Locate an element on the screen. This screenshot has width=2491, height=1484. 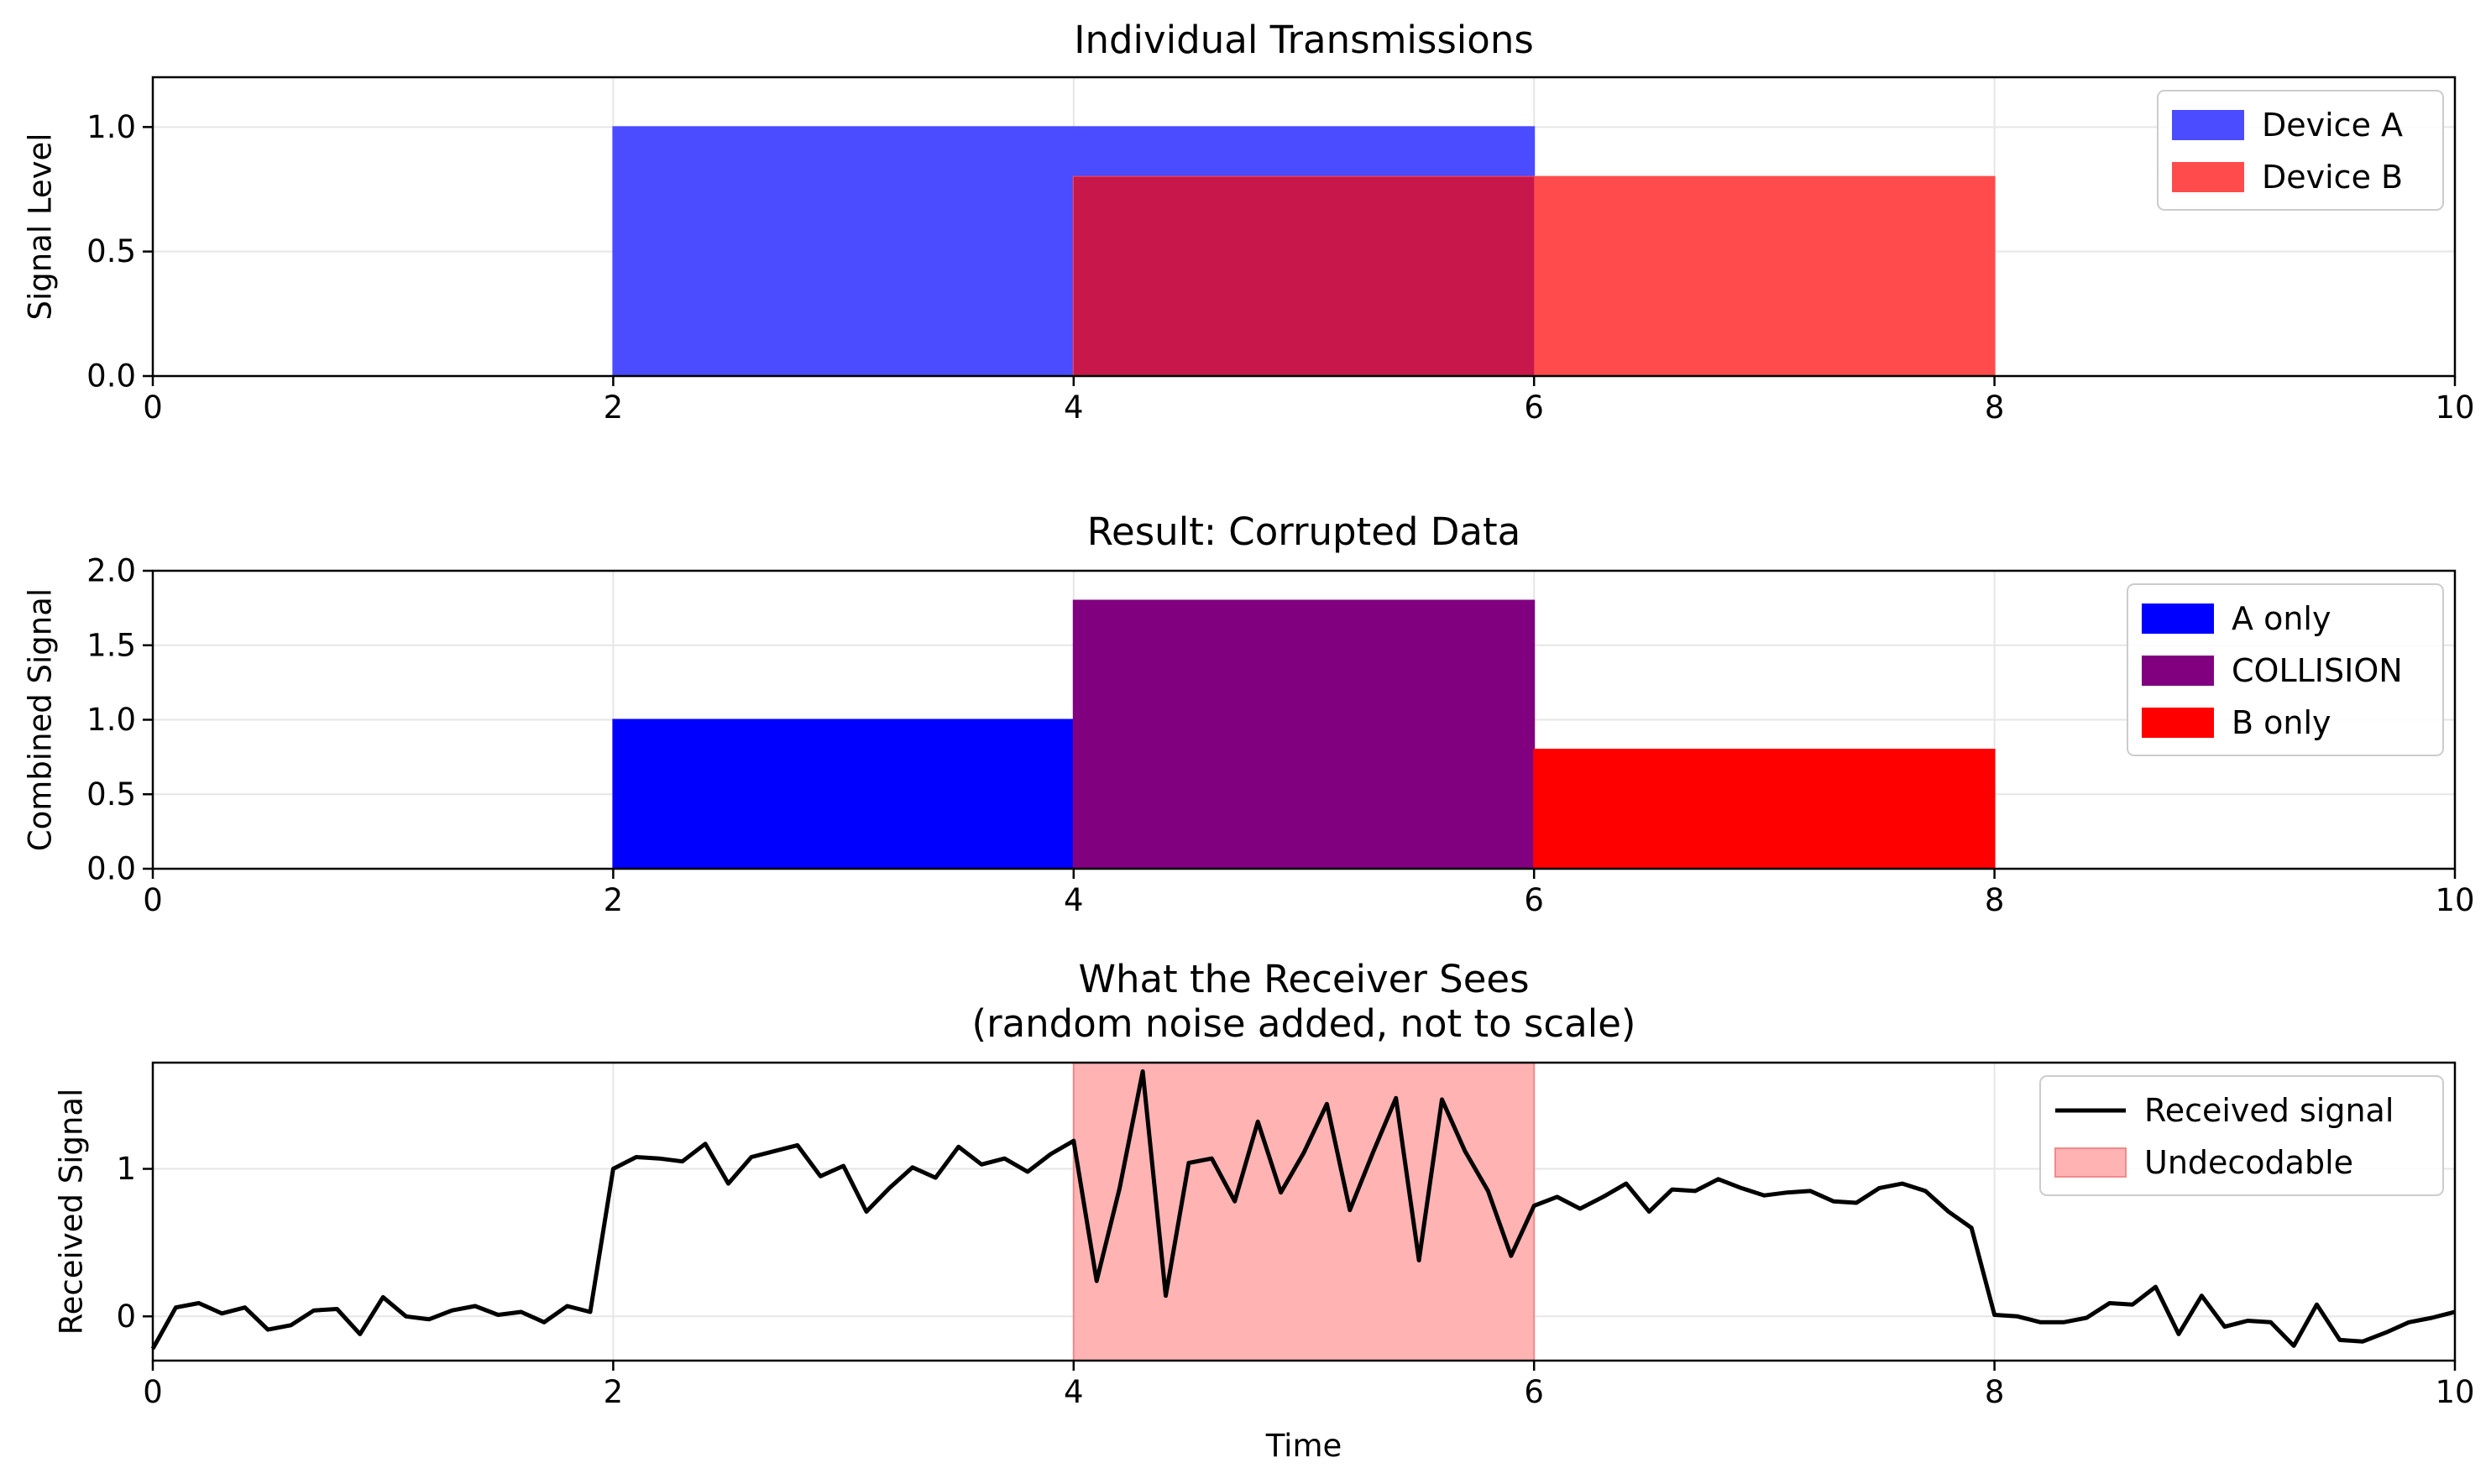
bar-b-only is located at coordinates (1765, 809).